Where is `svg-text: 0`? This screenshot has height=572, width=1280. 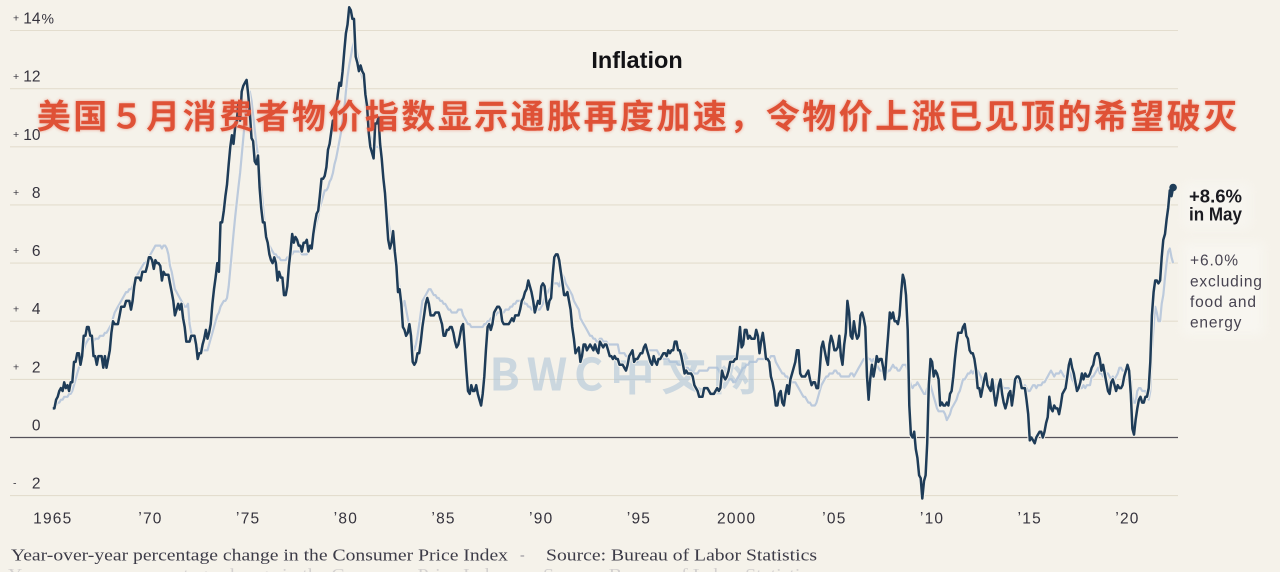
svg-text: 0 is located at coordinates (36, 426).